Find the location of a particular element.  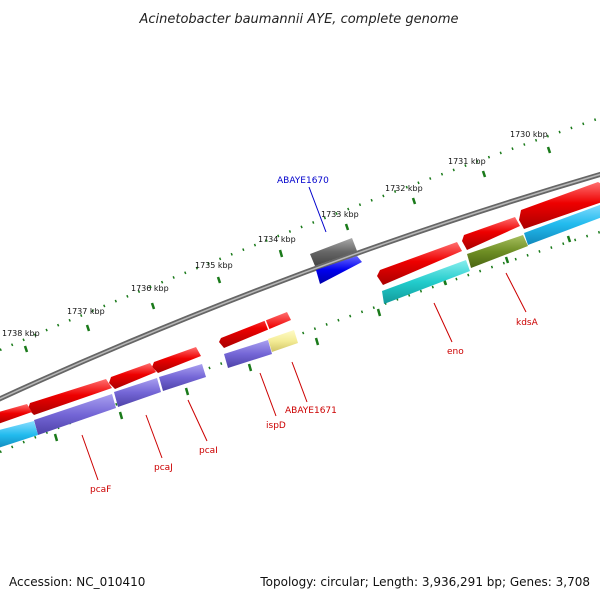

scale-label: 1736 kbp is located at coordinates (150, 288).